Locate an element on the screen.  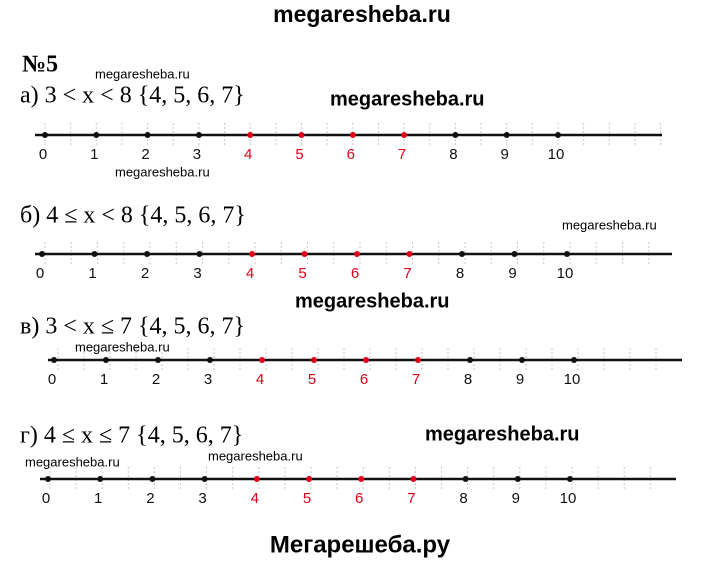
header-title: megaresheba.ru is located at coordinates (362, 14).